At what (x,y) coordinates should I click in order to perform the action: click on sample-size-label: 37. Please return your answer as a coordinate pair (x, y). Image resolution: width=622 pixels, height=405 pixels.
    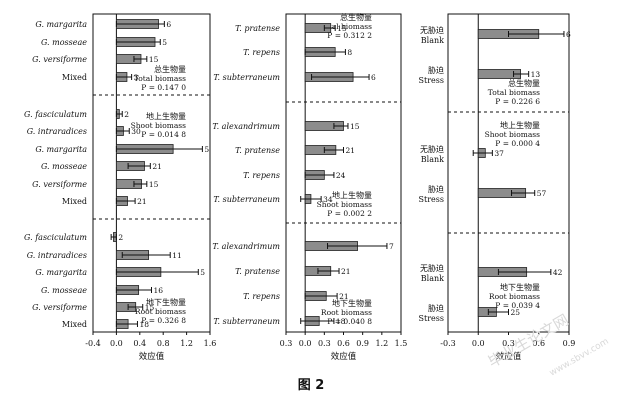
    Looking at the image, I should click on (499, 153).